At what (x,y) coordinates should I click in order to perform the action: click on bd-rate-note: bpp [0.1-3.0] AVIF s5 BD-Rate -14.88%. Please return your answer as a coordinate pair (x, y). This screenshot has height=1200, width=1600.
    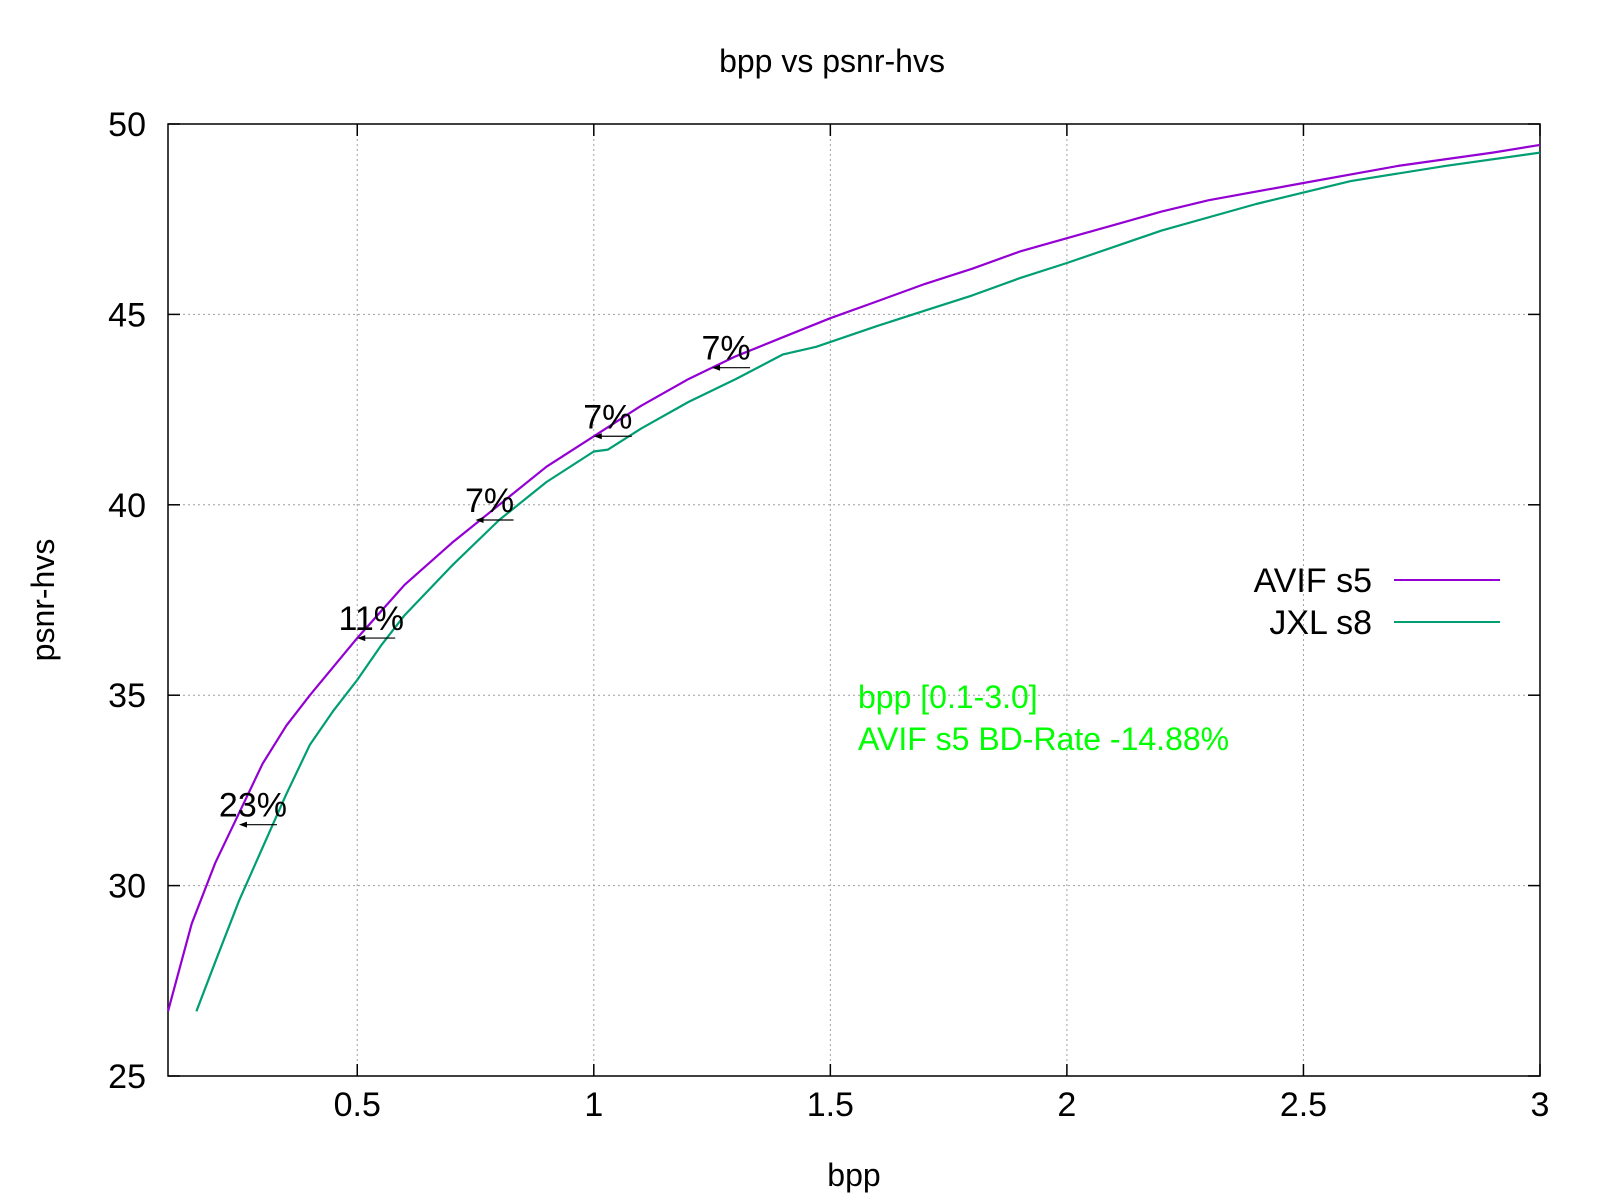
    Looking at the image, I should click on (1043, 718).